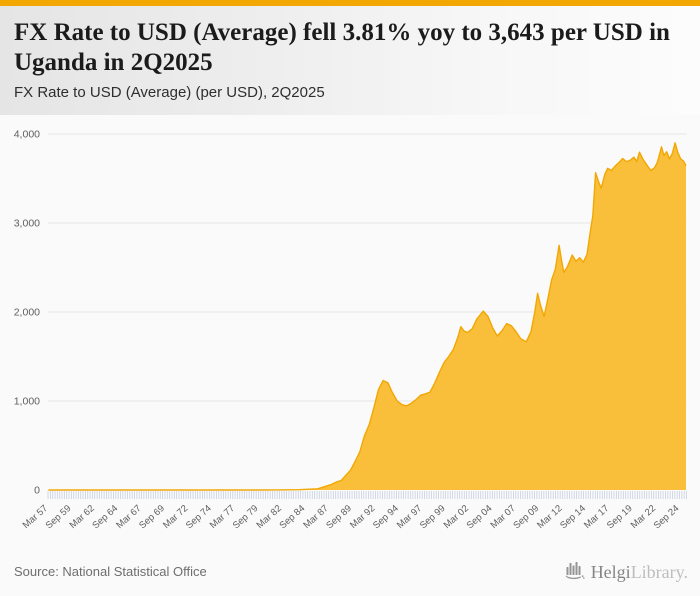 The width and height of the screenshot is (700, 596). Describe the element at coordinates (659, 572) in the screenshot. I see `logo-library: Library.` at that location.